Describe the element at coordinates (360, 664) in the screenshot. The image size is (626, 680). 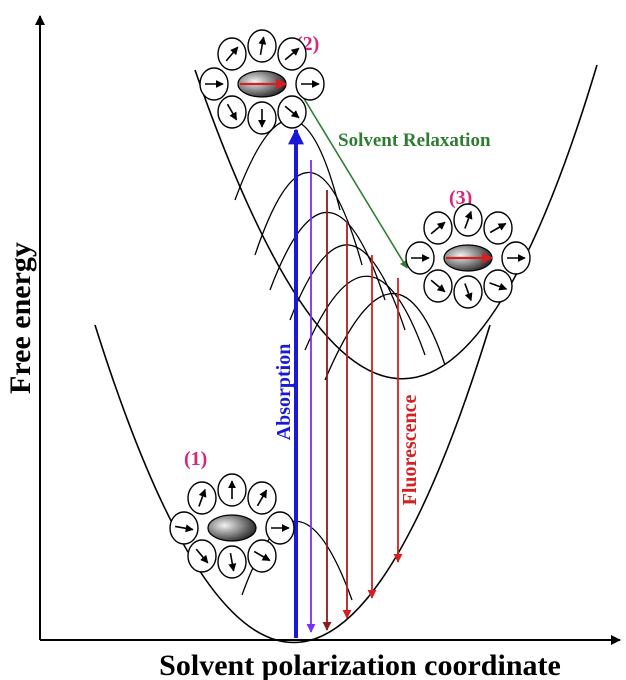
I see `x-axis-label: Solvent polarization coordinate` at that location.